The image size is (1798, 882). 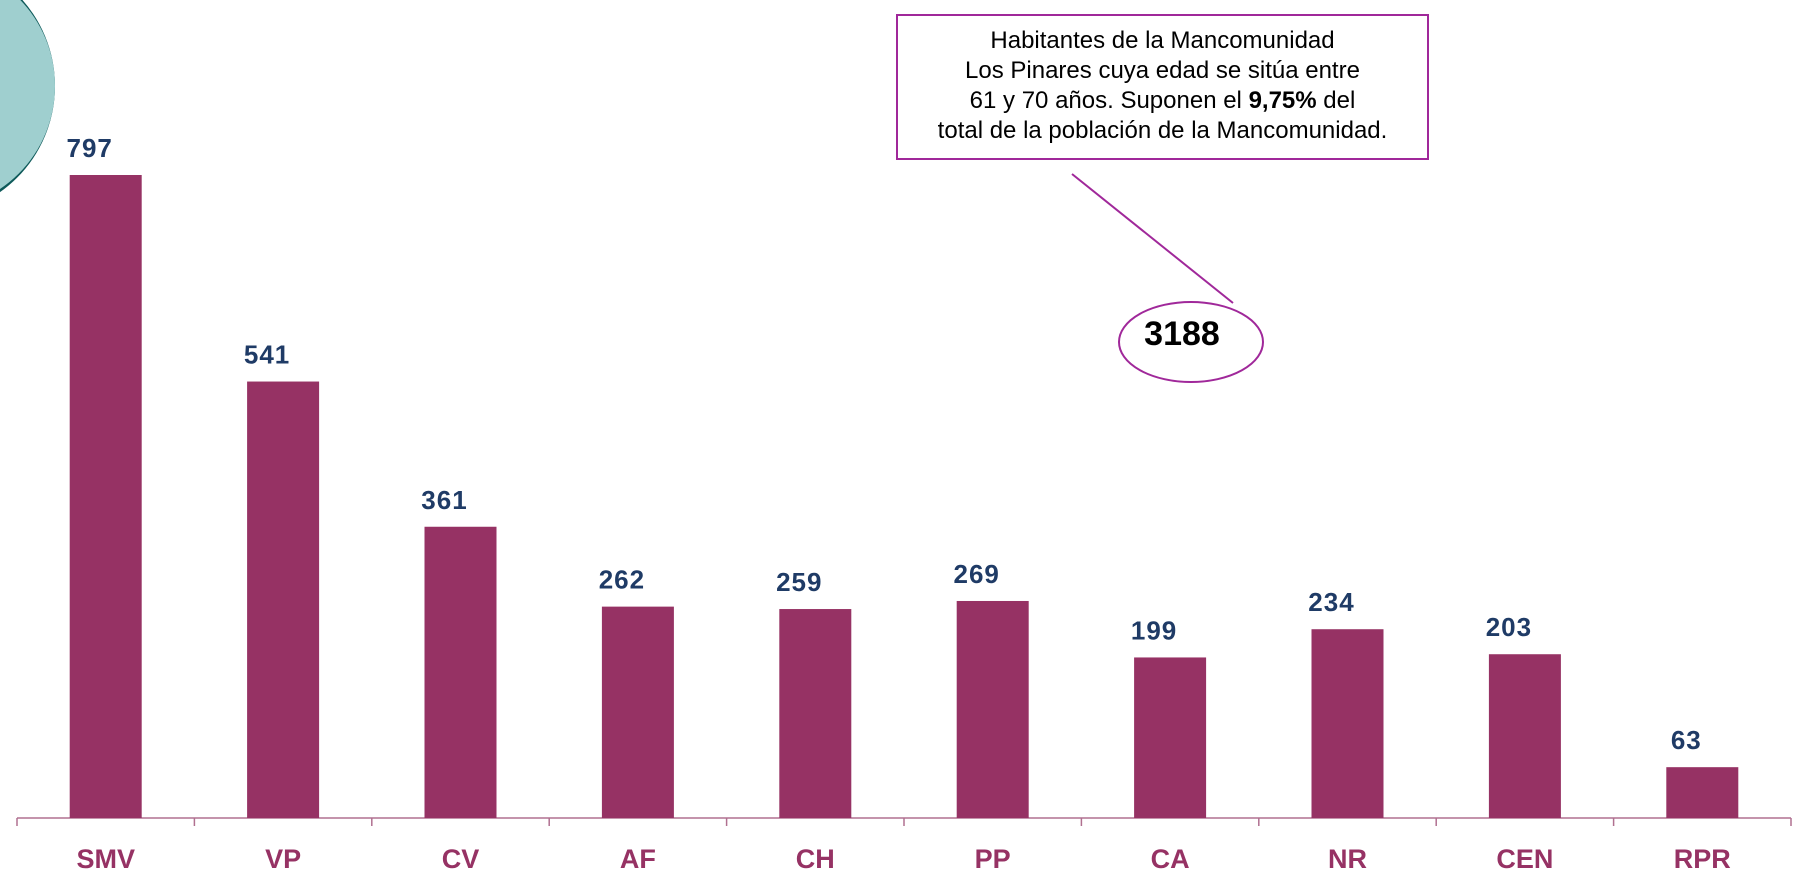 What do you see at coordinates (1182, 334) in the screenshot?
I see `total-label: 3188` at bounding box center [1182, 334].